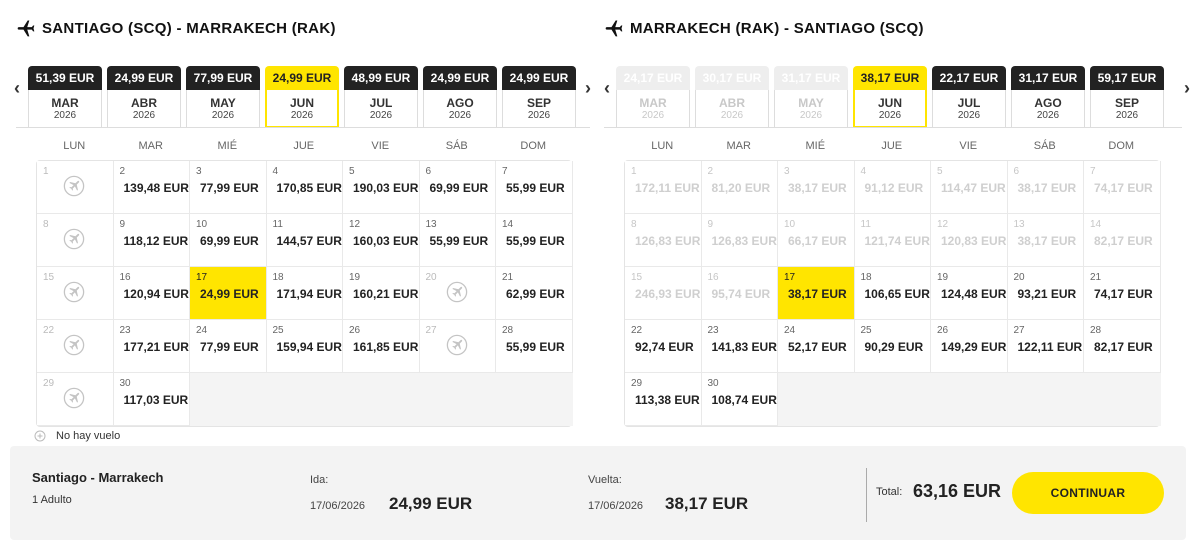 This screenshot has height=560, width=1200. I want to click on calendar-day-21: 21 74,17 EUR, so click(1122, 293).